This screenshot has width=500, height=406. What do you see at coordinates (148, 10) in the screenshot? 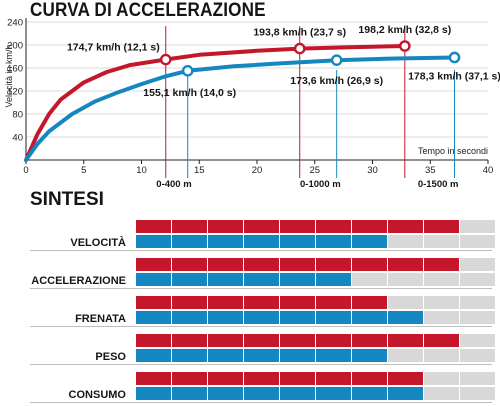
I see `chart-title: CURVA DI ACCELERAZIONE` at bounding box center [148, 10].